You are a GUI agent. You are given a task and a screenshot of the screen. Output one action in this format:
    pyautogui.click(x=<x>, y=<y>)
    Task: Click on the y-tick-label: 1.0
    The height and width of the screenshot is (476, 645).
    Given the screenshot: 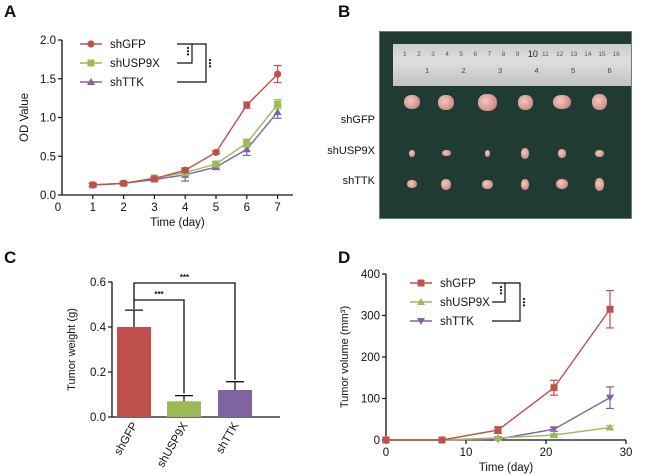 What is the action you would take?
    pyautogui.click(x=48, y=119)
    